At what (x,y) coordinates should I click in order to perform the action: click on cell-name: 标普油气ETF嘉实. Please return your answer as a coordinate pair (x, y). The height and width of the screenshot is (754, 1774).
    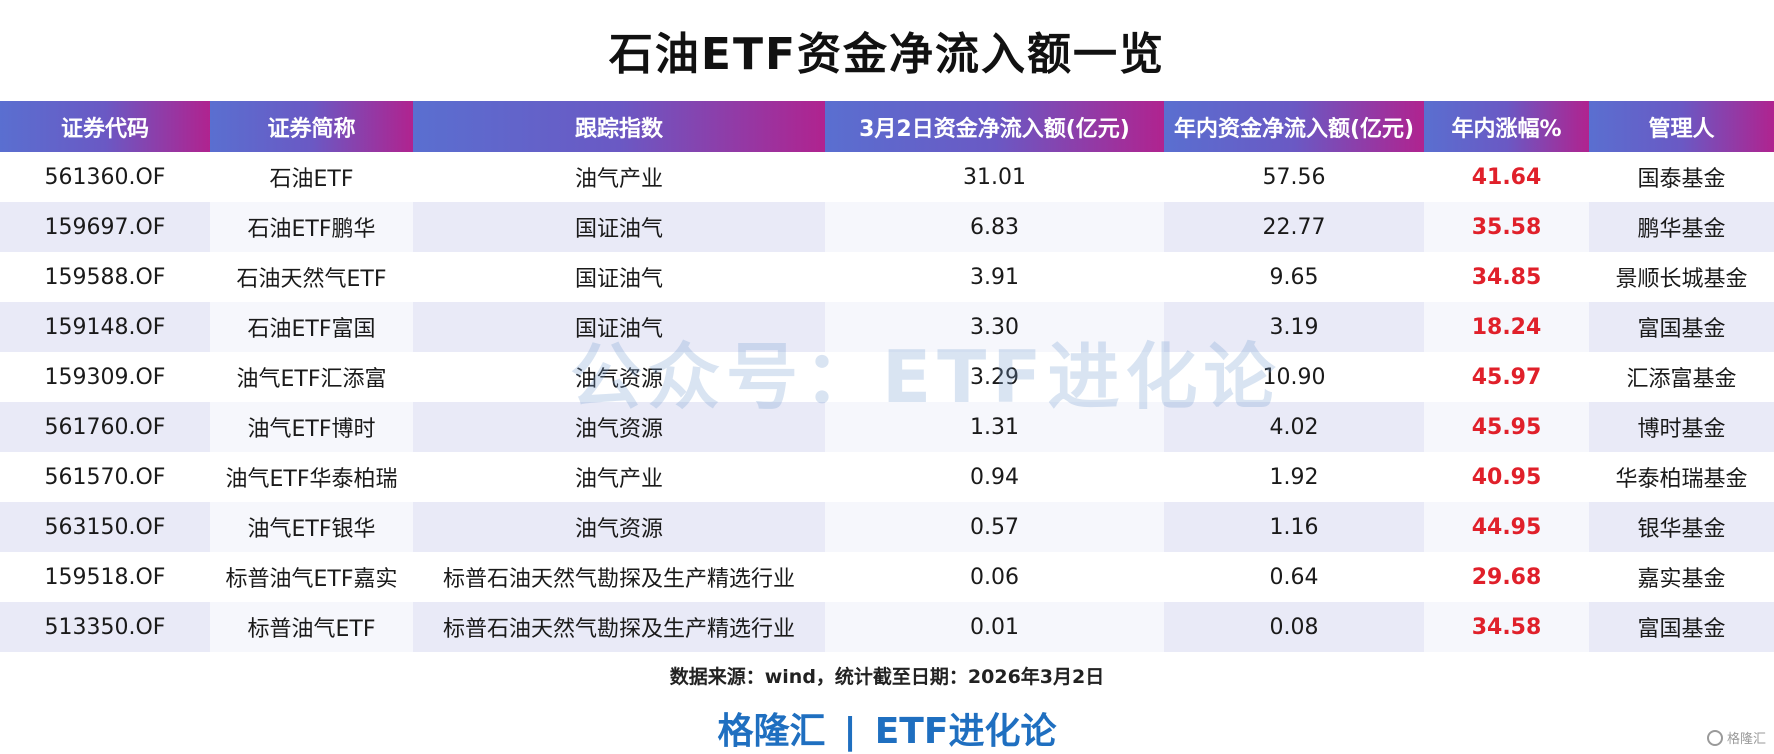
    Looking at the image, I should click on (311, 577).